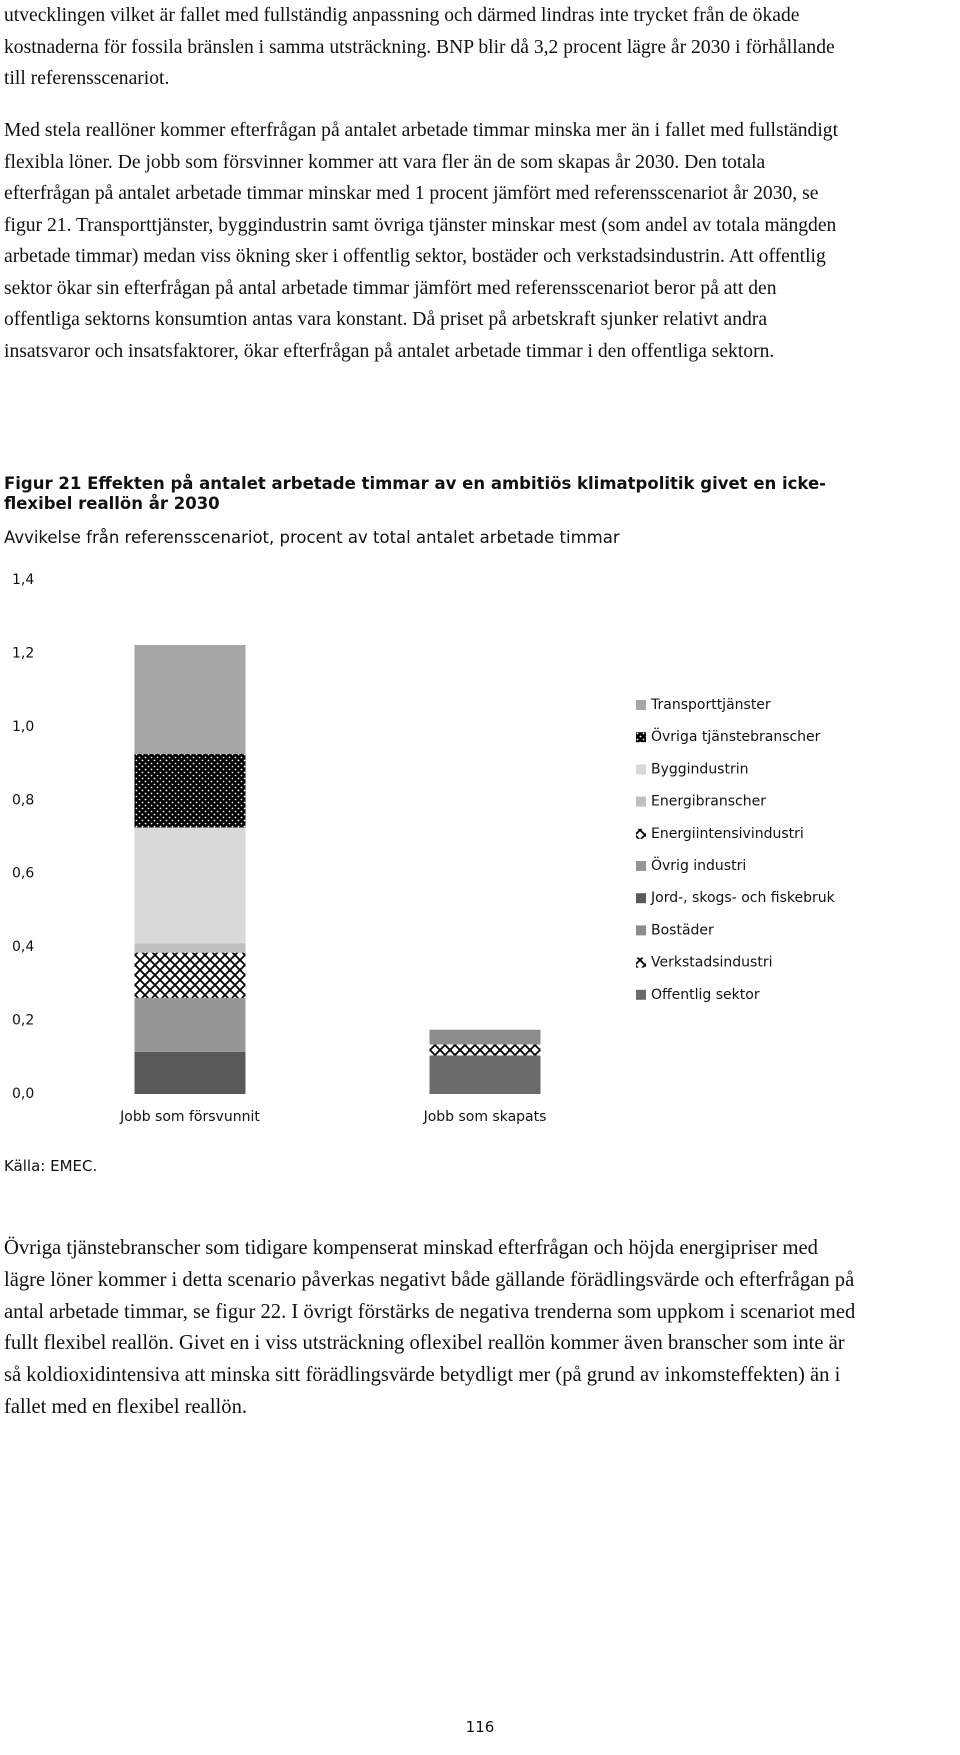 This screenshot has width=960, height=1755. I want to click on legend-label: Energibranscher, so click(708, 802).